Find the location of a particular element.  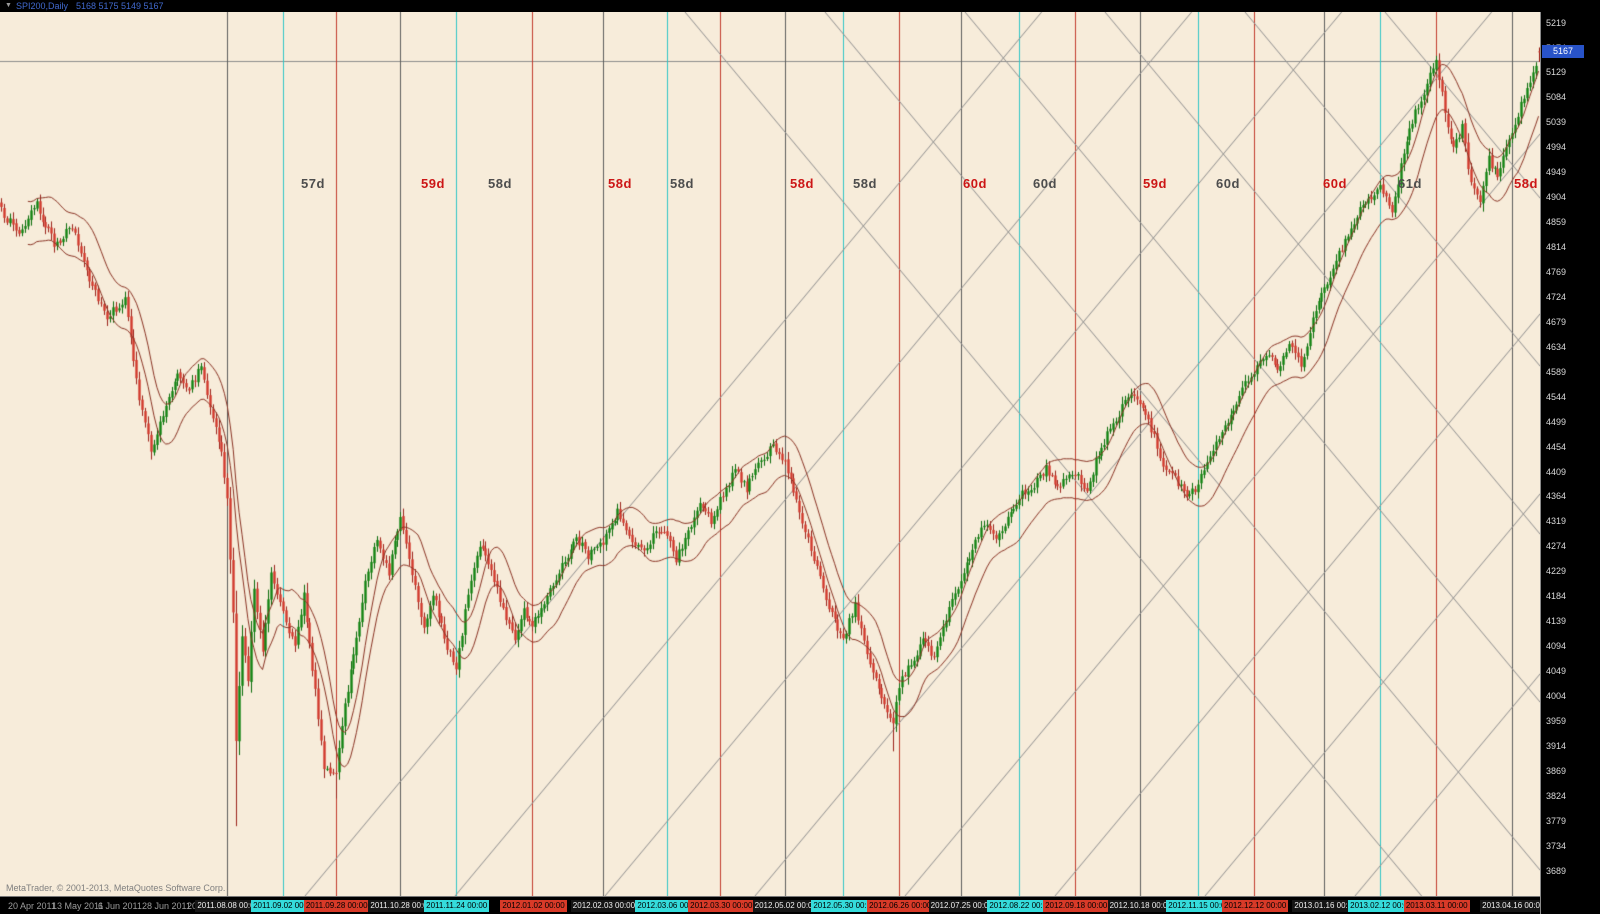

cycle-line-date-label: 2012.05.02 00:00 is located at coordinates (785, 906).